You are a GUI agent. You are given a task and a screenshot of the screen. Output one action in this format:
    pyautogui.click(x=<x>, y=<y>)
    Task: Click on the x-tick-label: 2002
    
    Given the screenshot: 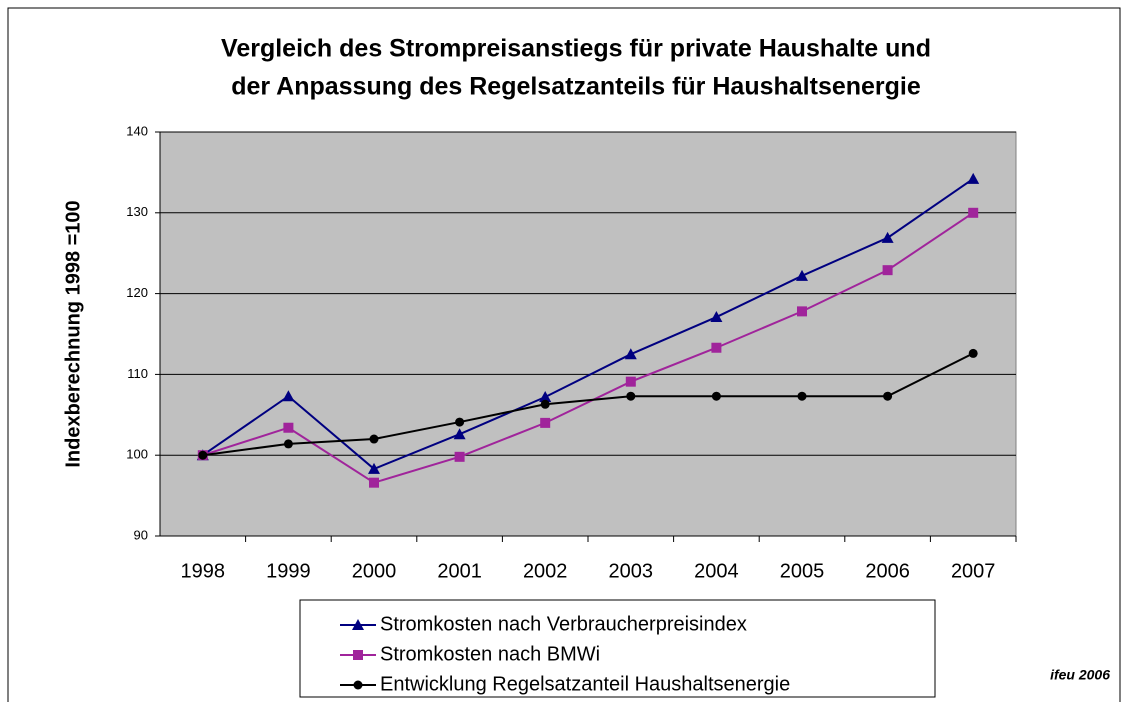 What is the action you would take?
    pyautogui.click(x=545, y=571)
    